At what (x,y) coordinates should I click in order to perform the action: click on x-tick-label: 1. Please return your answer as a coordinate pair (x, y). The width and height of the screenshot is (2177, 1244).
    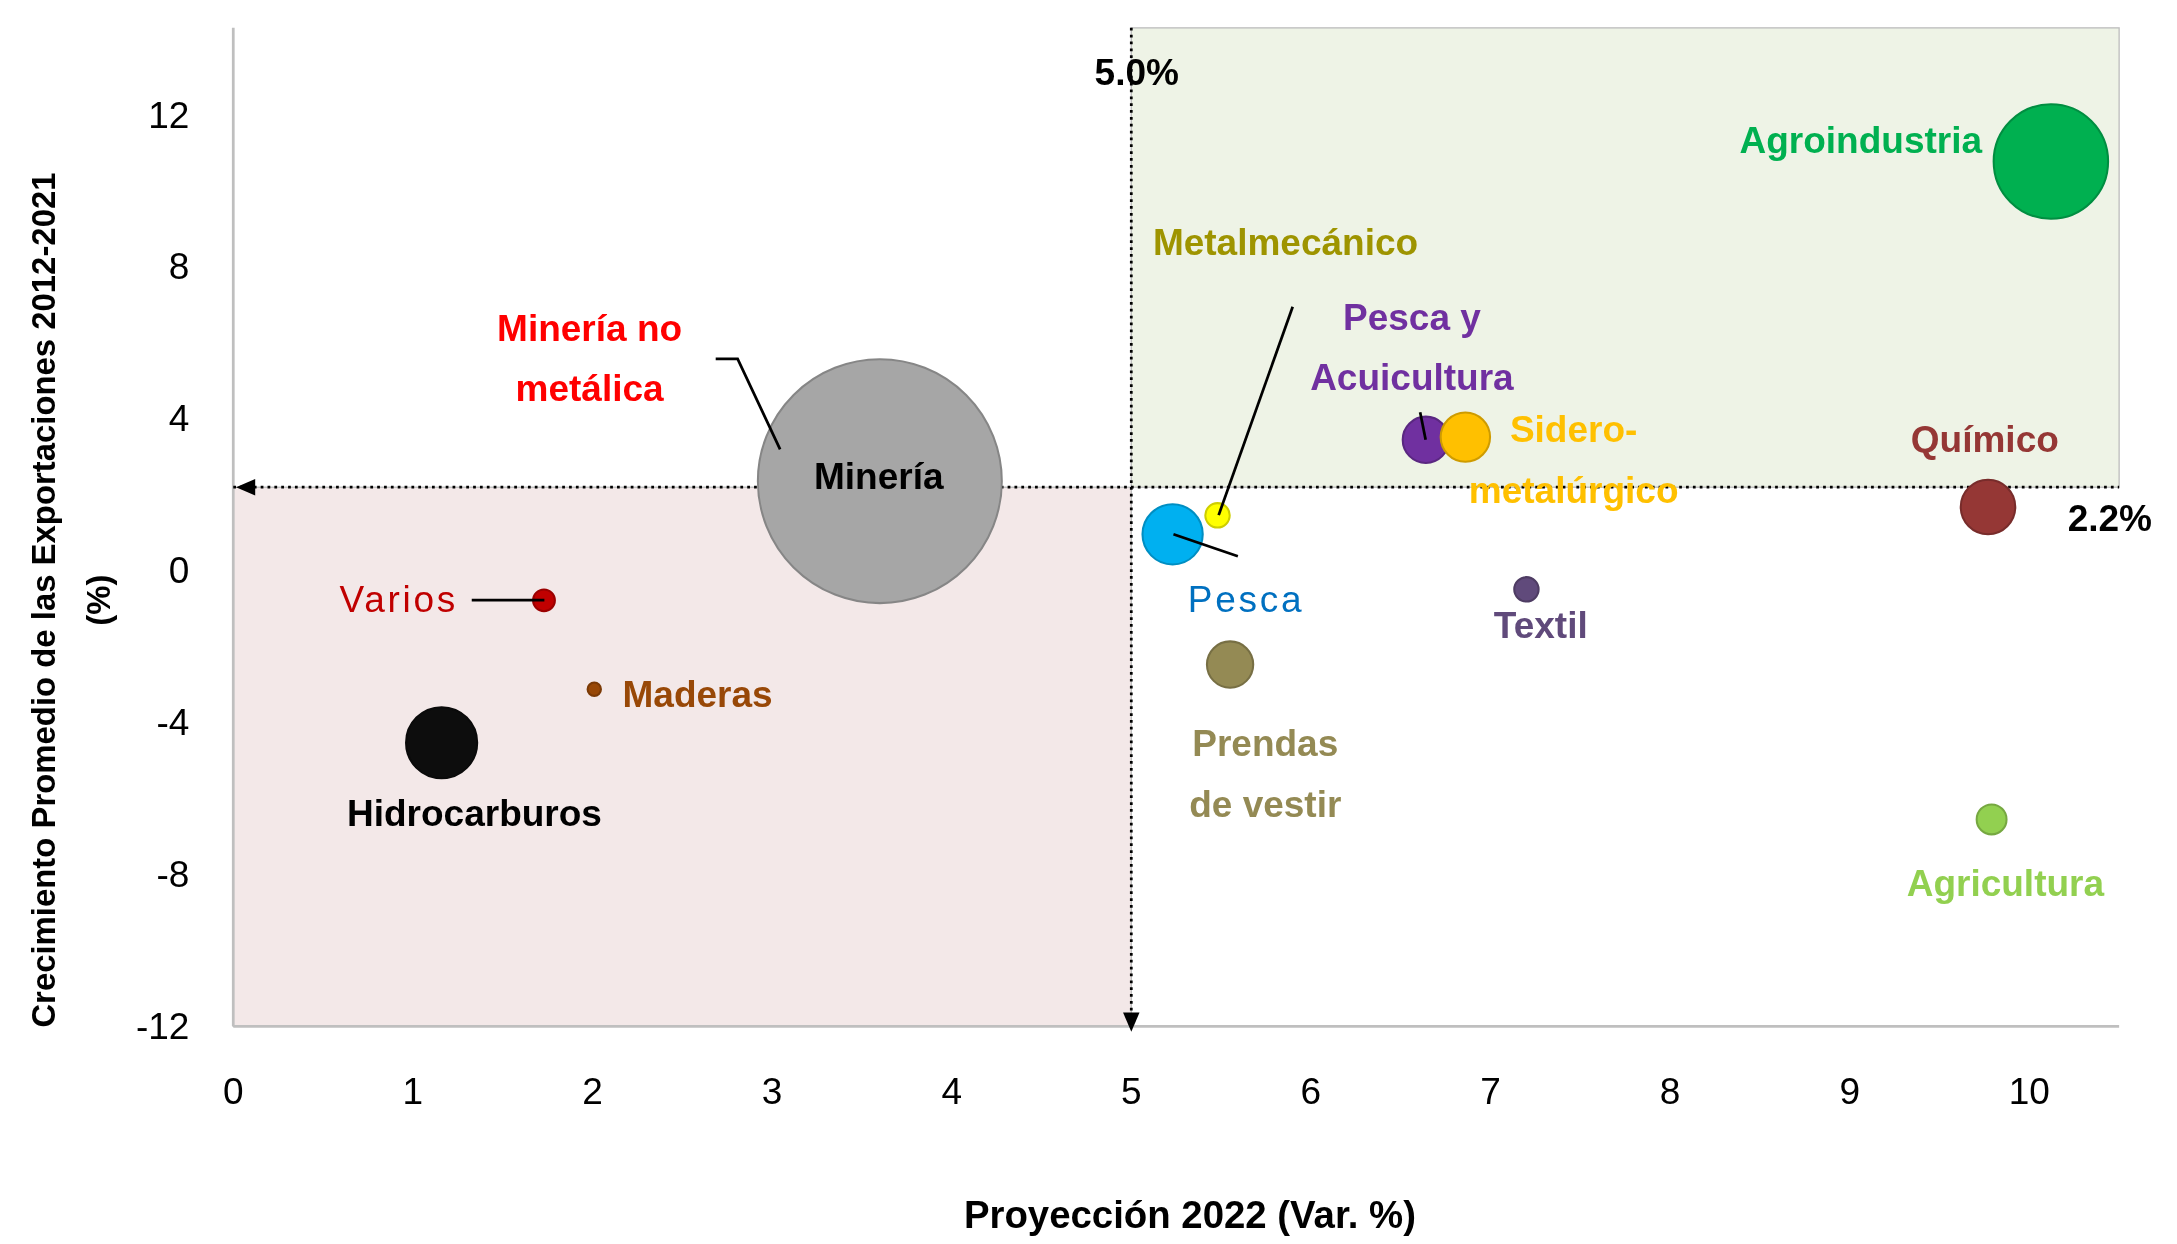
    Looking at the image, I should click on (413, 1092).